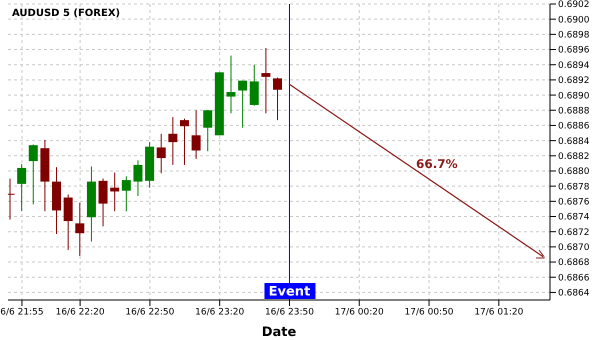 This screenshot has width=600, height=340. What do you see at coordinates (574, 5) in the screenshot?
I see `y-tick-label: 0.6902` at bounding box center [574, 5].